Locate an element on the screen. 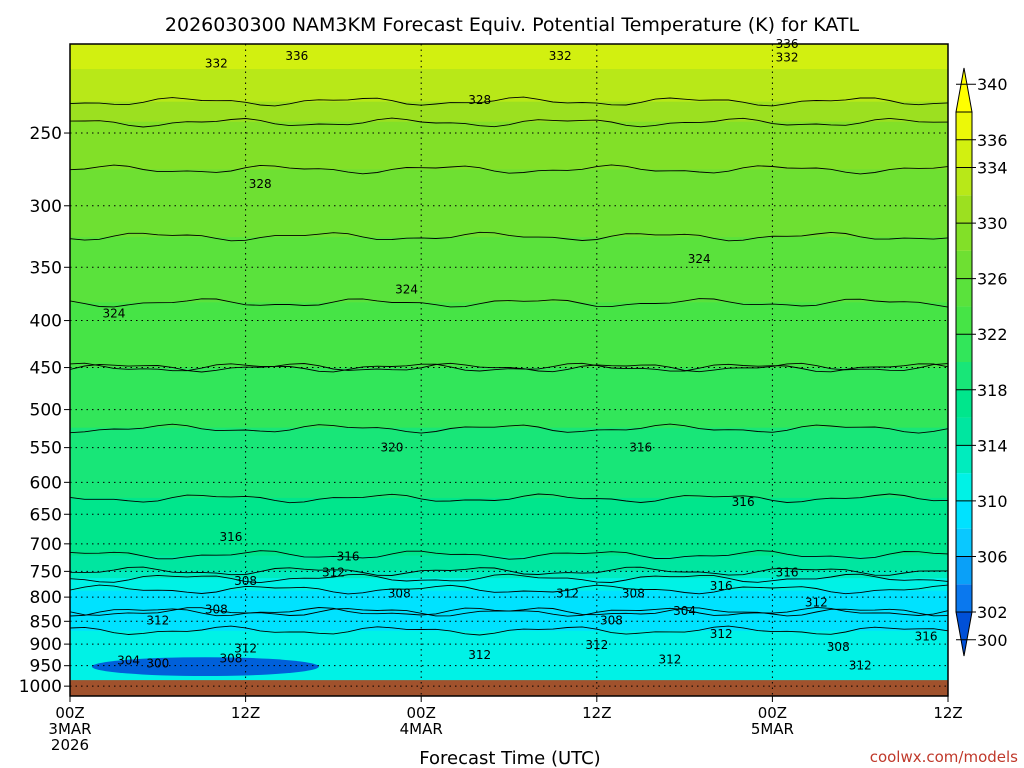 This screenshot has height=768, width=1024. contour-label: 332 is located at coordinates (787, 58).